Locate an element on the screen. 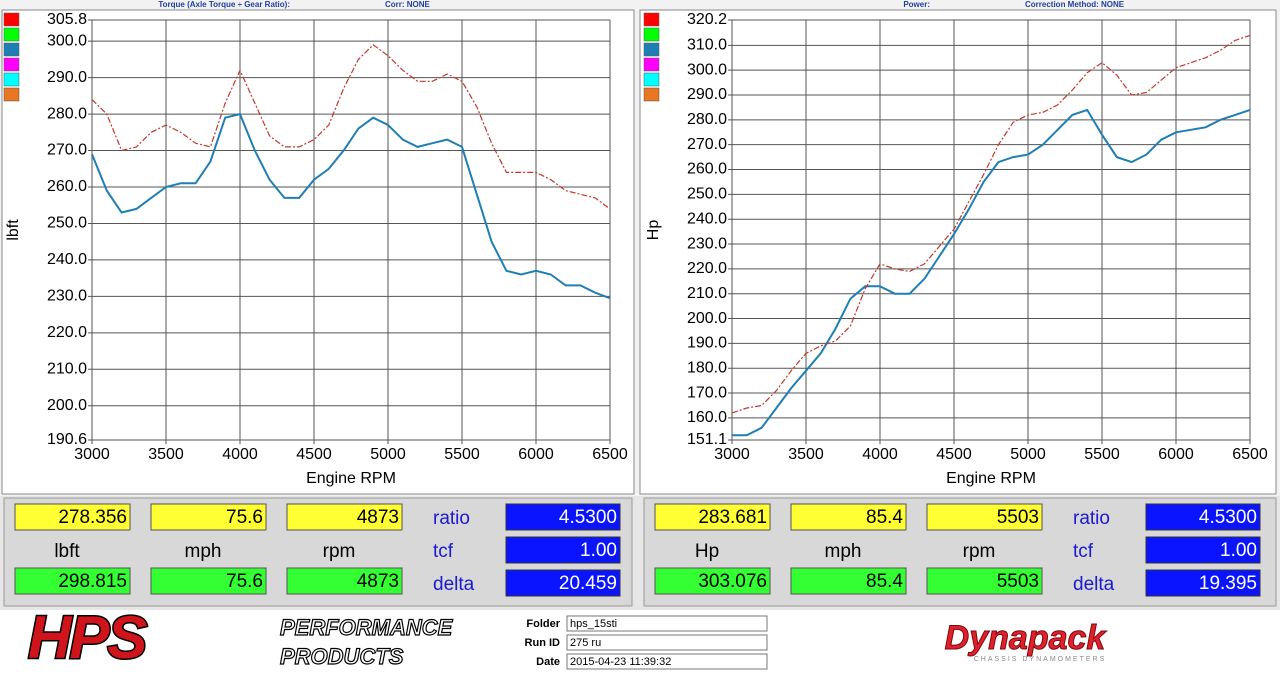 The height and width of the screenshot is (674, 1280). readout-value: 5503 is located at coordinates (1018, 517).